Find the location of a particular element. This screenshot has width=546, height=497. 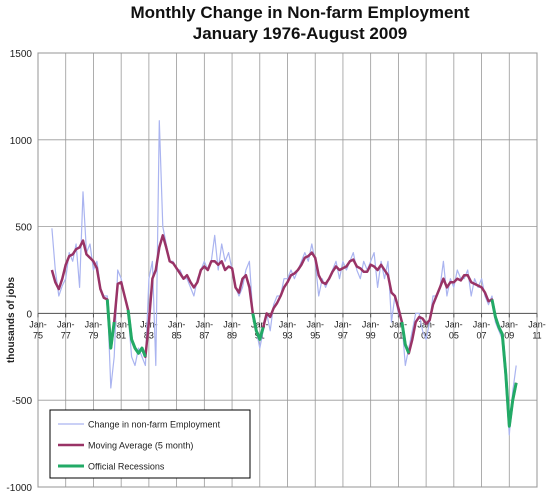

x-tick-label: Jan-07 is located at coordinates (482, 329).